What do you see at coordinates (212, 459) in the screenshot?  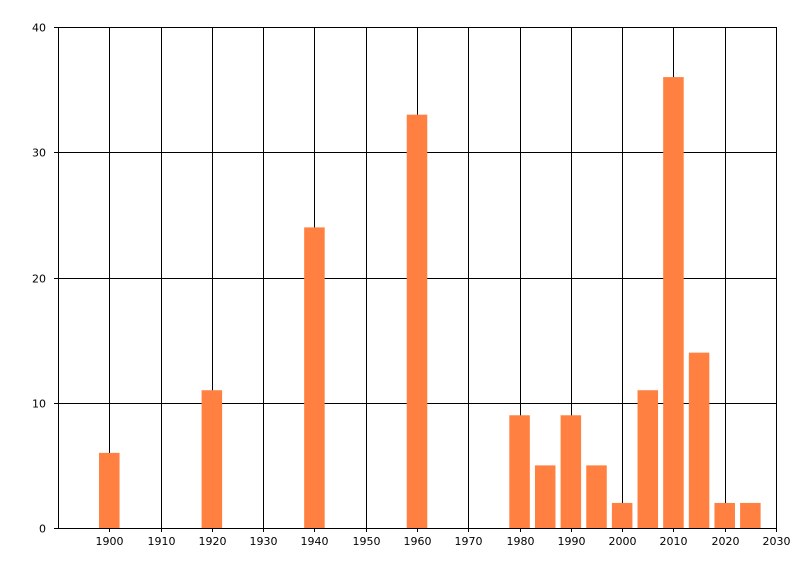 I see `bar-1920` at bounding box center [212, 459].